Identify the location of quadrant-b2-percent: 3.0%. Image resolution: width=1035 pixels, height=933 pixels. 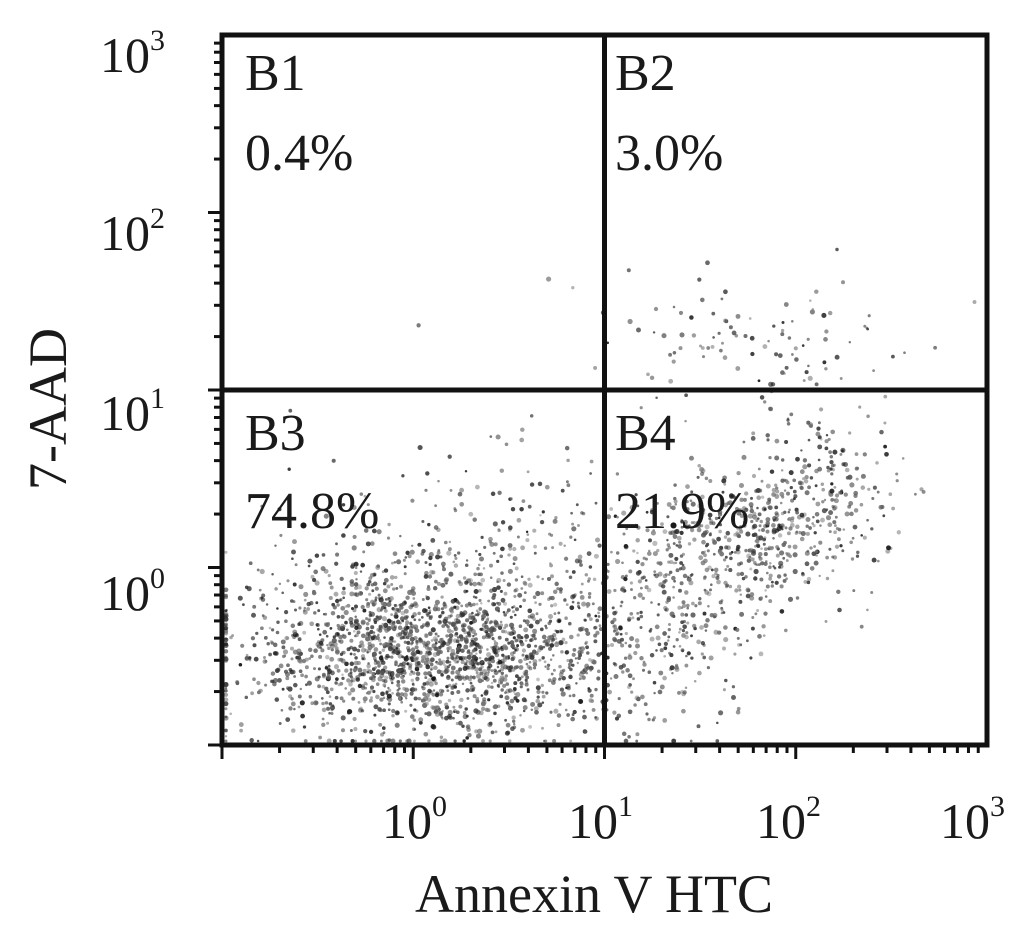
(669, 153).